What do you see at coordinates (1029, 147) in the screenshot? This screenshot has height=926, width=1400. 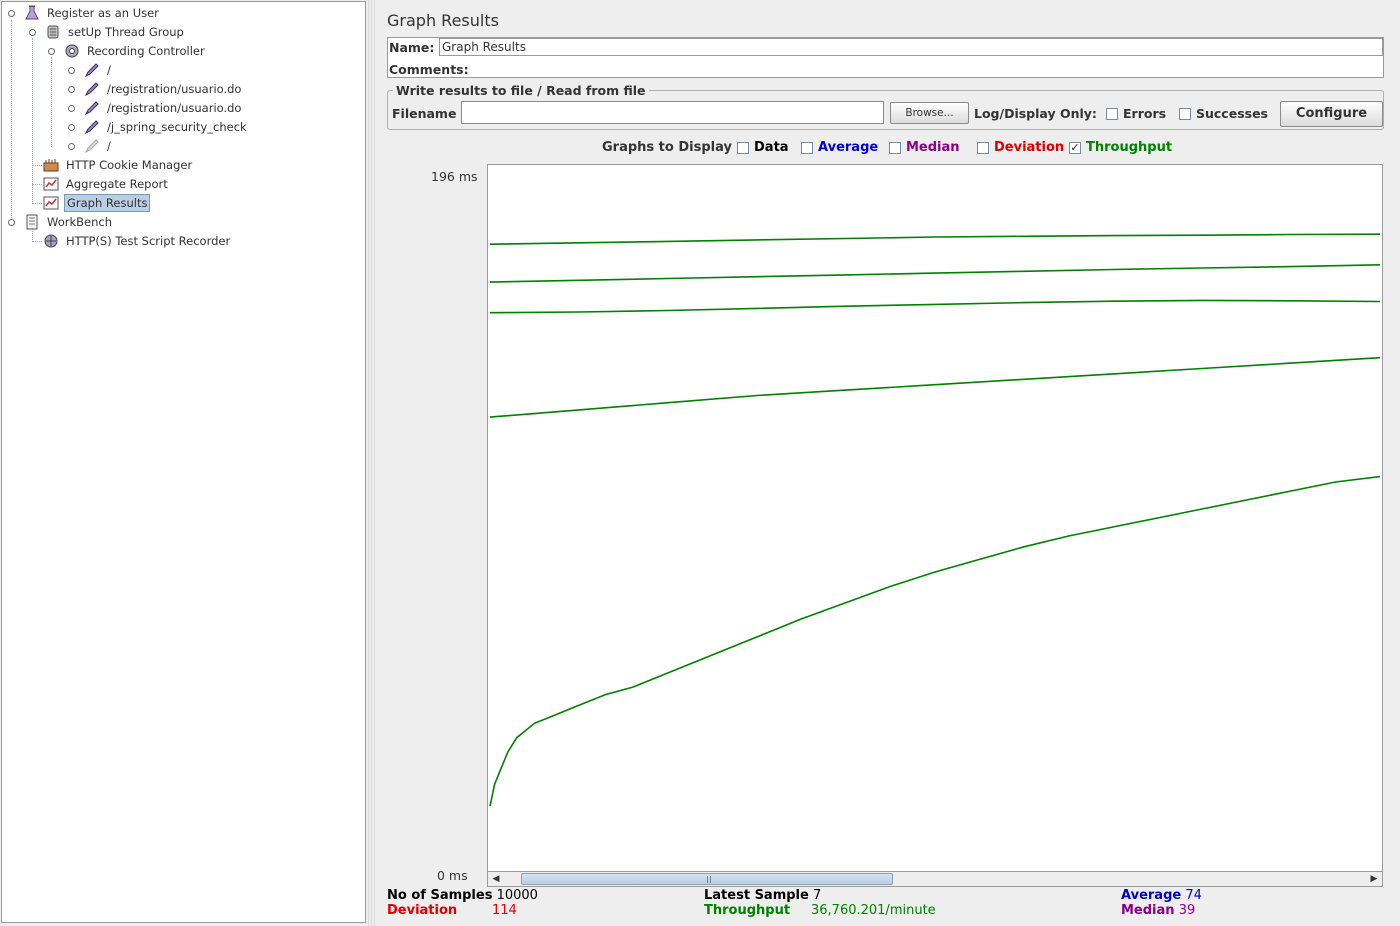 I see `deviation-graph-label: Deviation` at bounding box center [1029, 147].